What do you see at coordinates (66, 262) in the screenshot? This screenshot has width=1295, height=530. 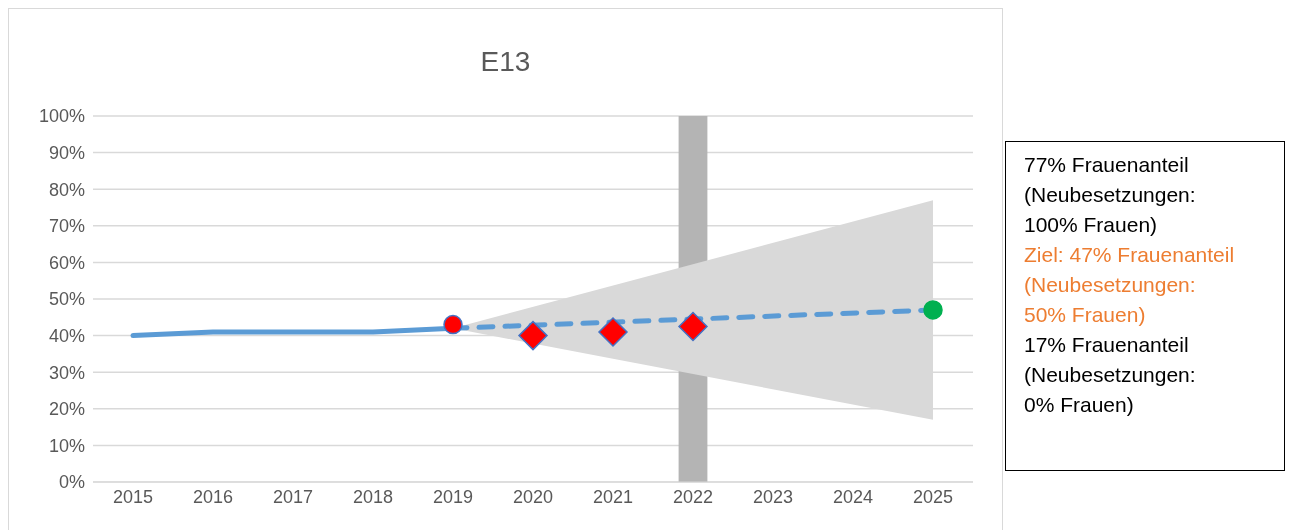 I see `y-tick-label: 60%` at bounding box center [66, 262].